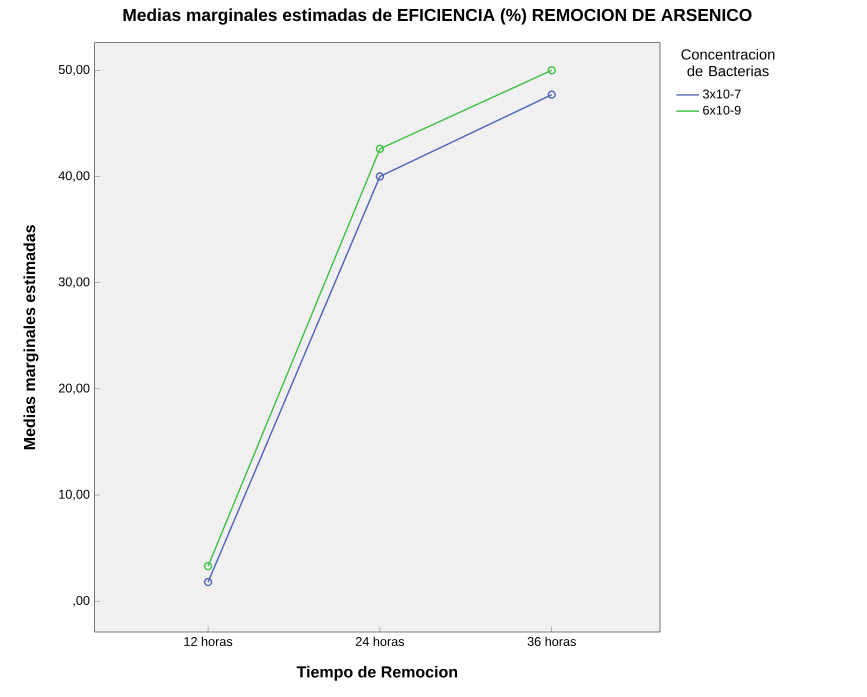  Describe the element at coordinates (552, 641) in the screenshot. I see `x-tick-label: 36 horas` at that location.